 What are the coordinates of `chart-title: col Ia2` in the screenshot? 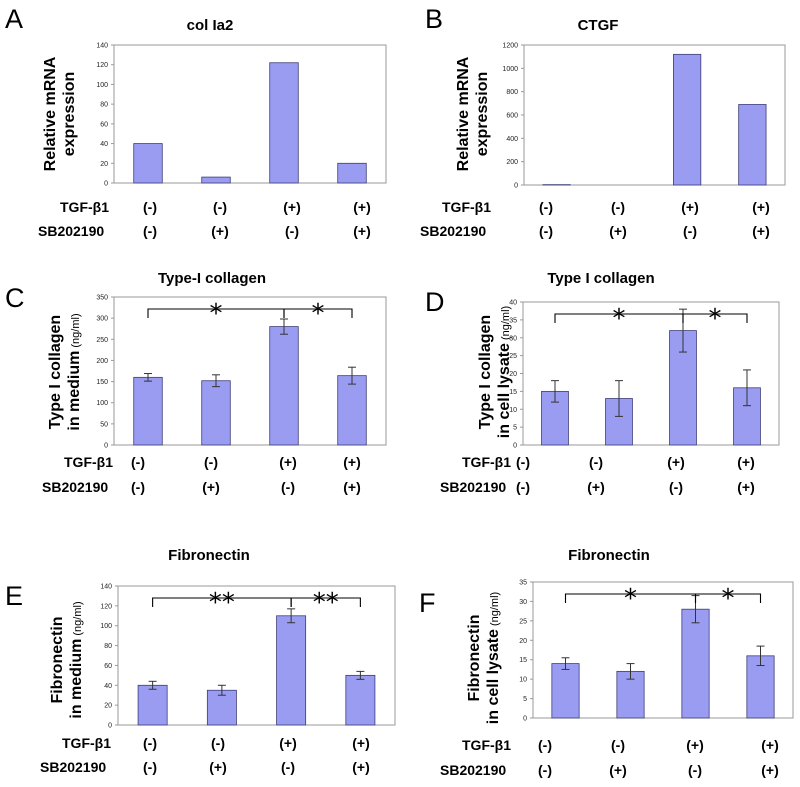 It's located at (210, 25).